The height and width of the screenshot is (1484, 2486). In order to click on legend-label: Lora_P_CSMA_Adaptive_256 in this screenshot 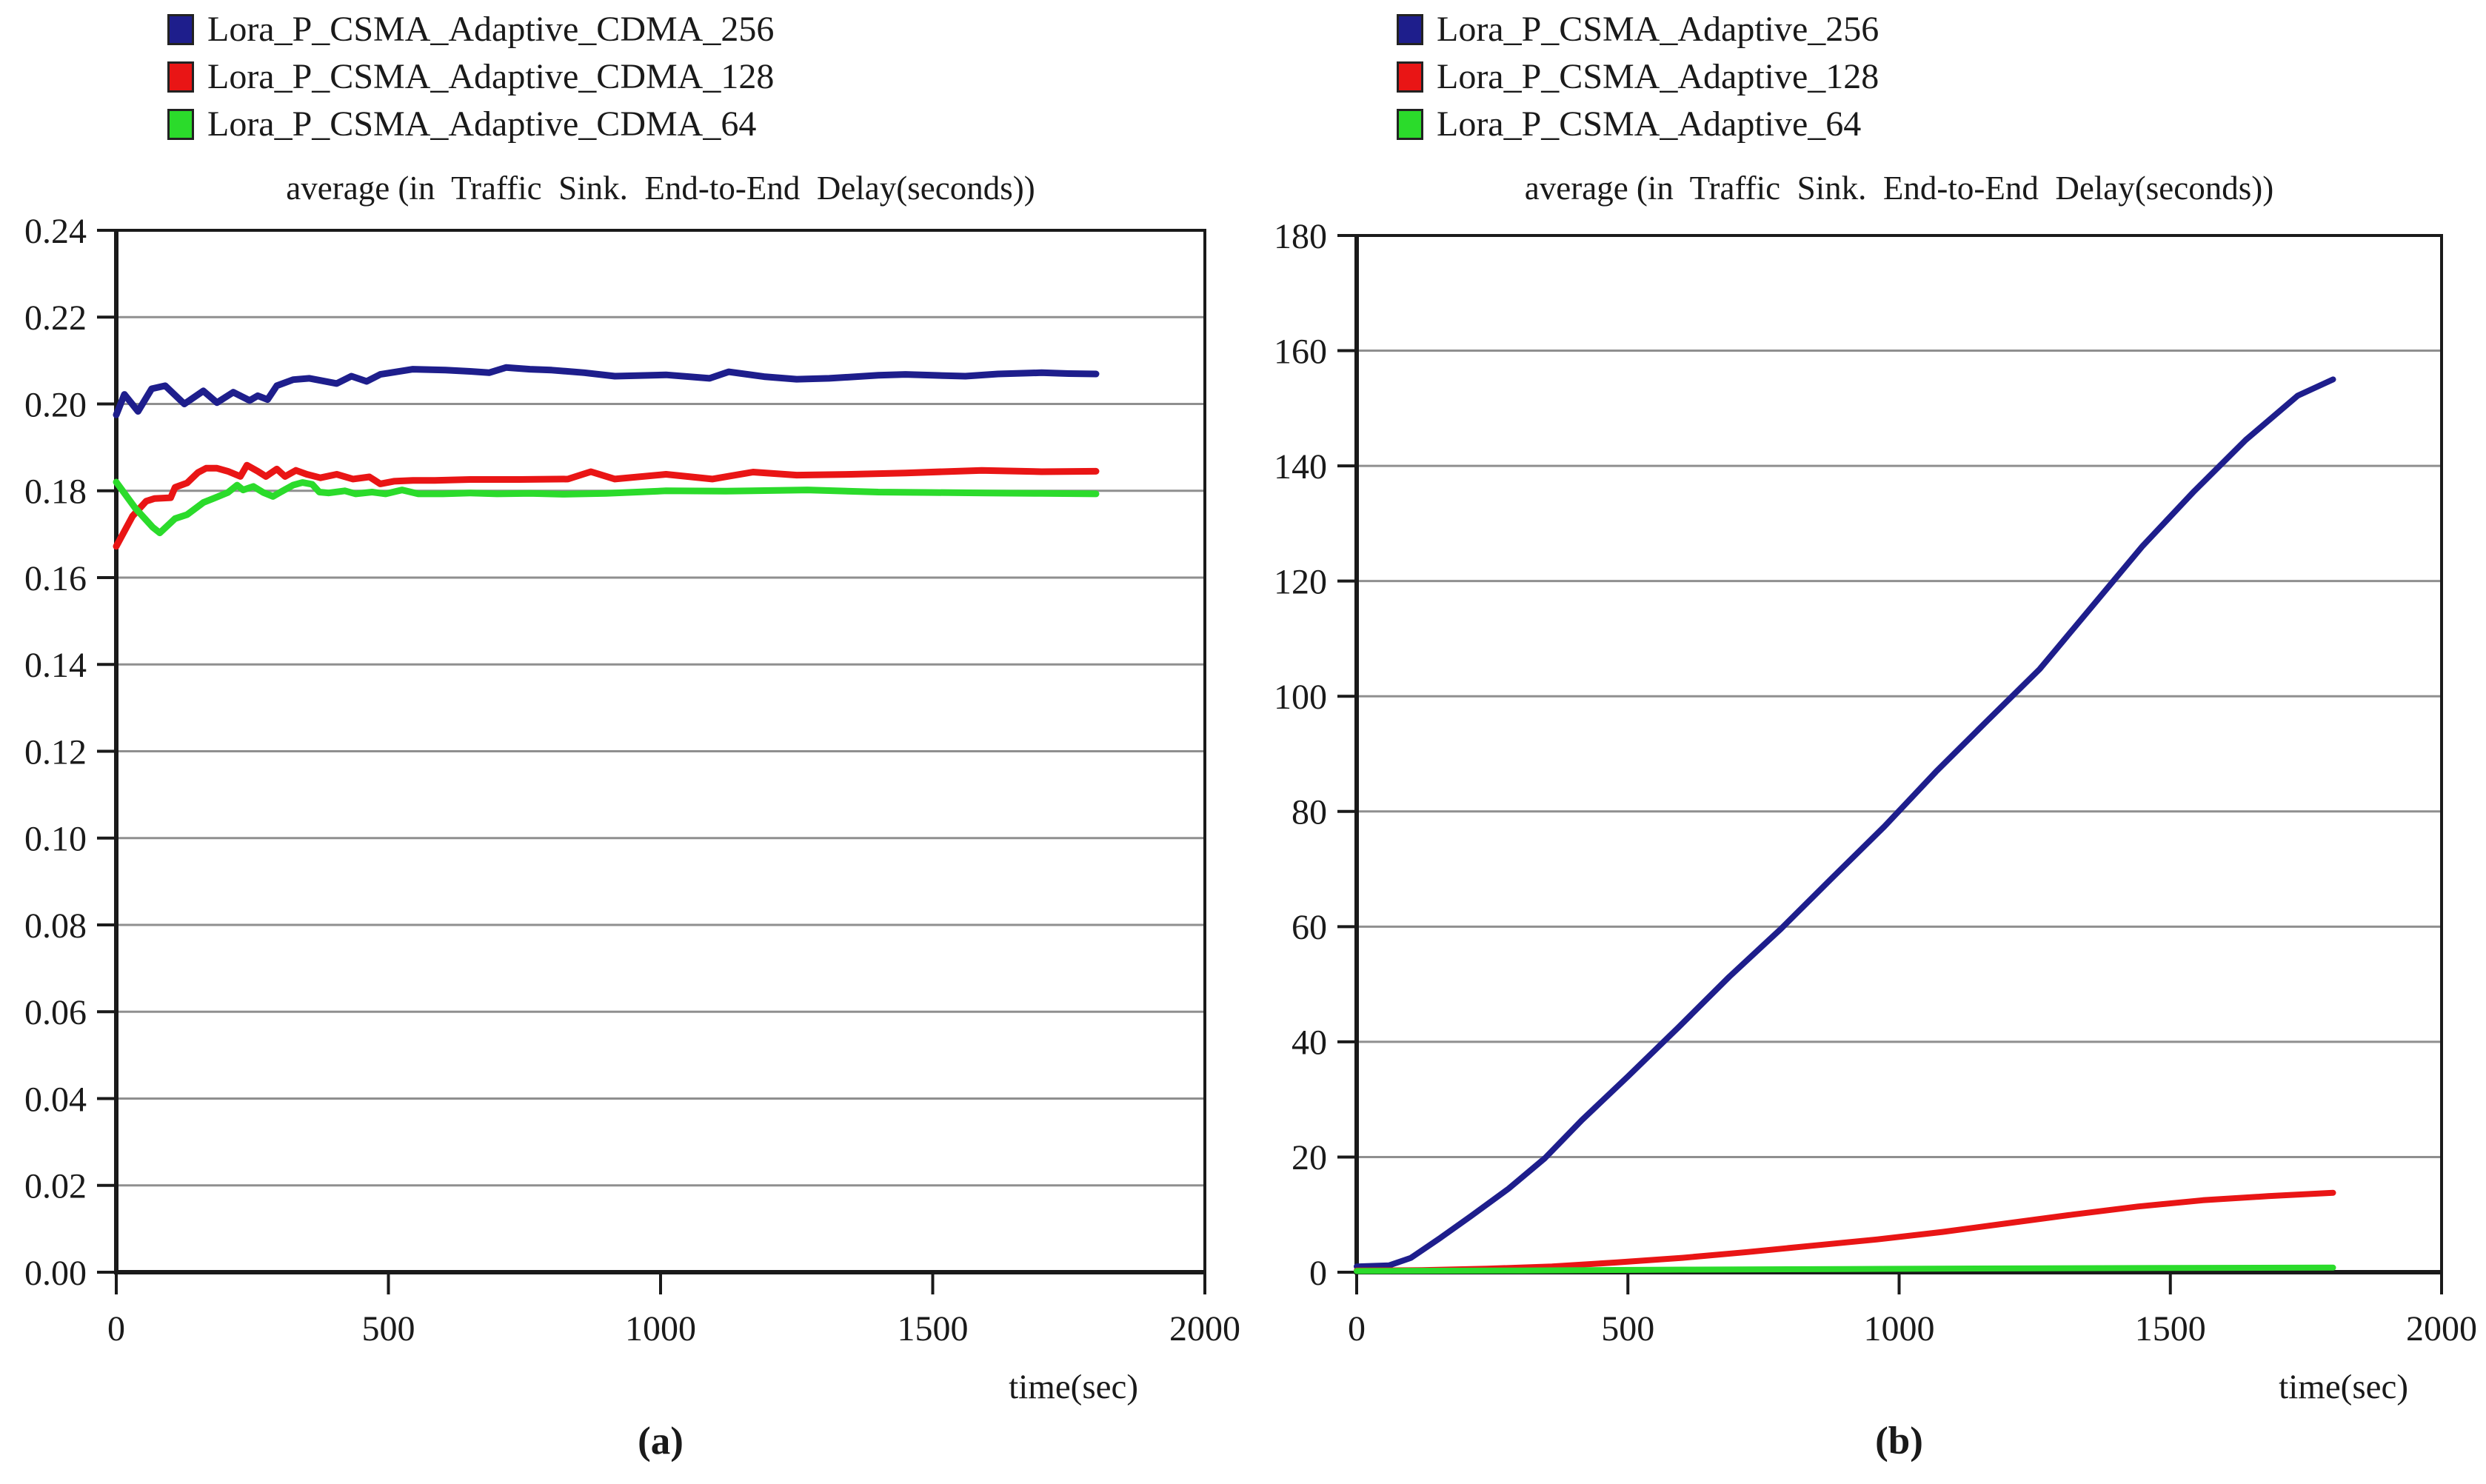, I will do `click(1658, 29)`.